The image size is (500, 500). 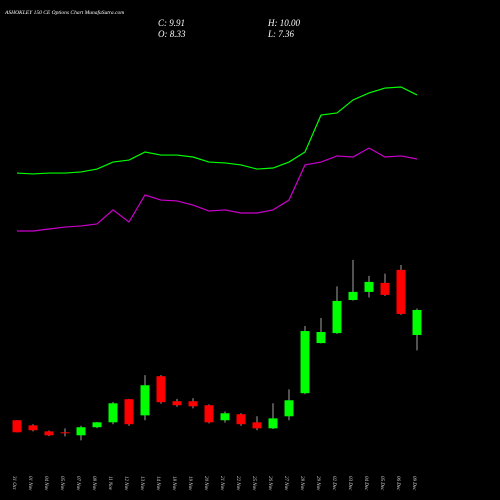 What do you see at coordinates (171, 23) in the screenshot?
I see `header-close: C: 9.91` at bounding box center [171, 23].